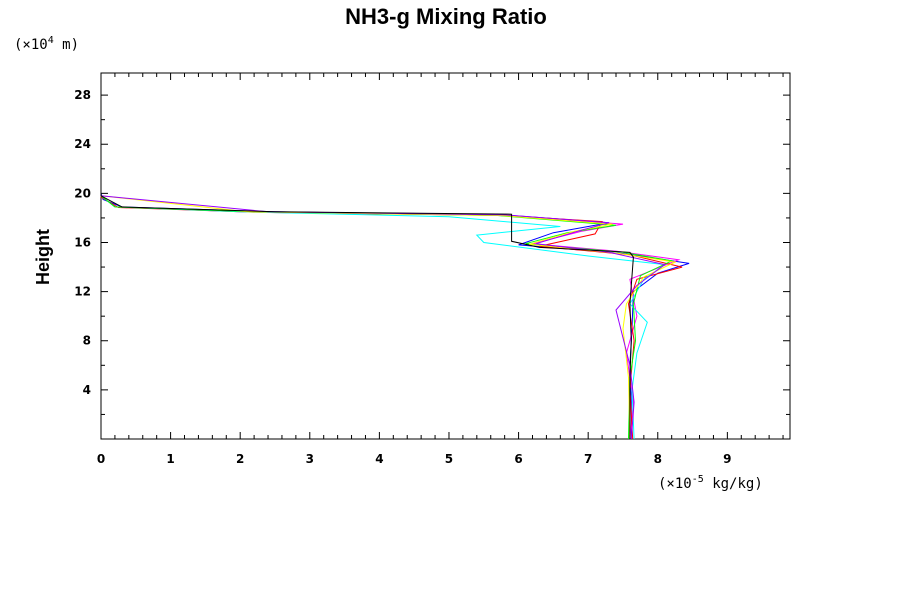 The height and width of the screenshot is (600, 900). I want to click on x-tick-label: 8, so click(658, 459).